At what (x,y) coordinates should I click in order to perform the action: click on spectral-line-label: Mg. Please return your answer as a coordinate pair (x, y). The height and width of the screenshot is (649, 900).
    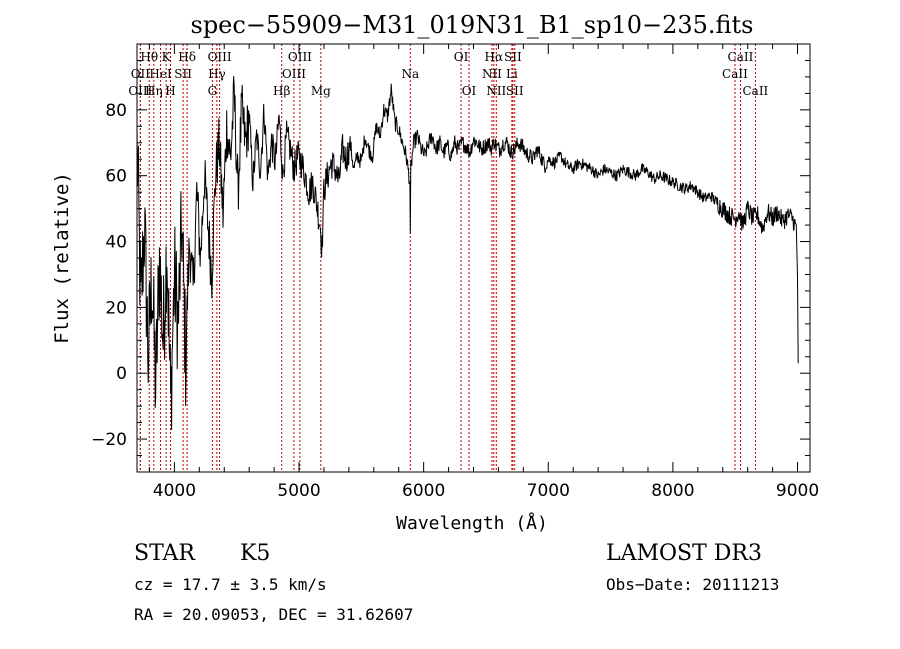
    Looking at the image, I should click on (321, 91).